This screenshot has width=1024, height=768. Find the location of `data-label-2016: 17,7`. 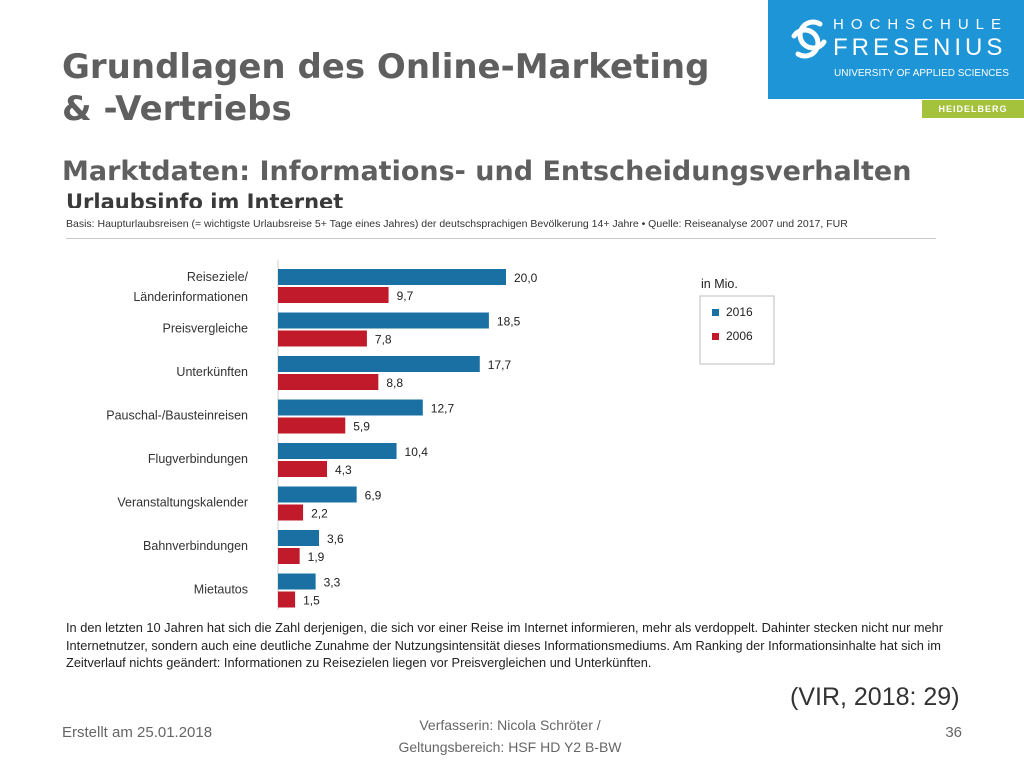

data-label-2016: 17,7 is located at coordinates (500, 365).